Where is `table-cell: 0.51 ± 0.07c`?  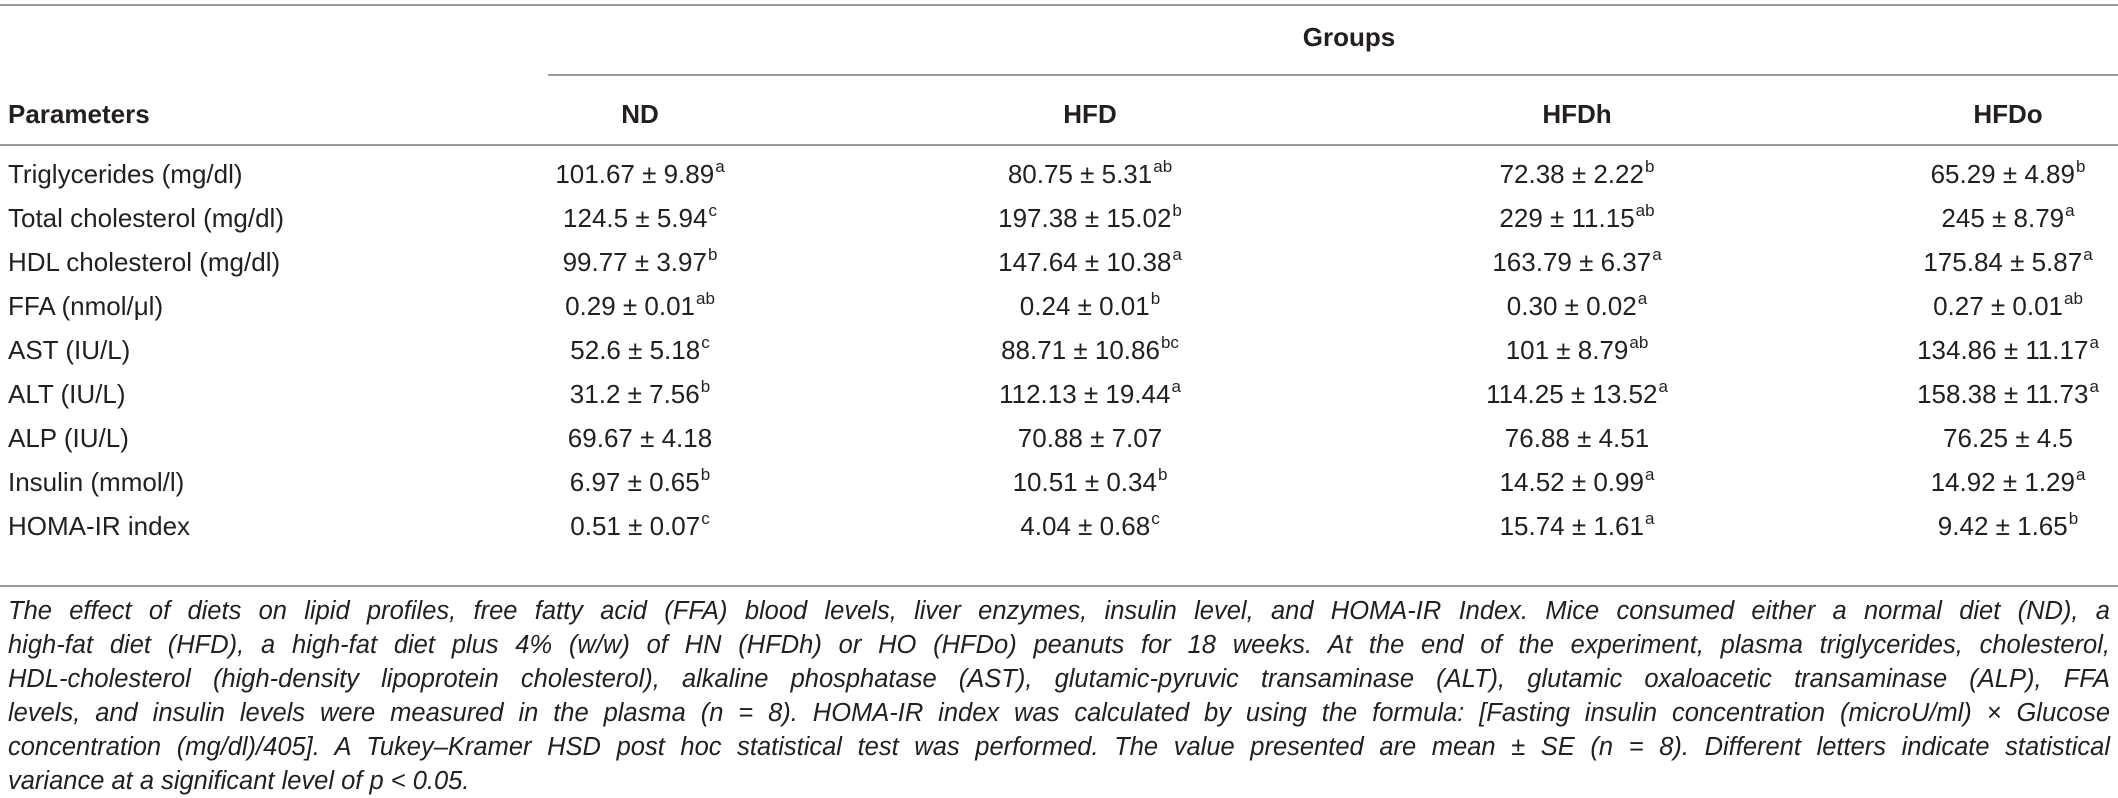
table-cell: 0.51 ± 0.07c is located at coordinates (640, 527).